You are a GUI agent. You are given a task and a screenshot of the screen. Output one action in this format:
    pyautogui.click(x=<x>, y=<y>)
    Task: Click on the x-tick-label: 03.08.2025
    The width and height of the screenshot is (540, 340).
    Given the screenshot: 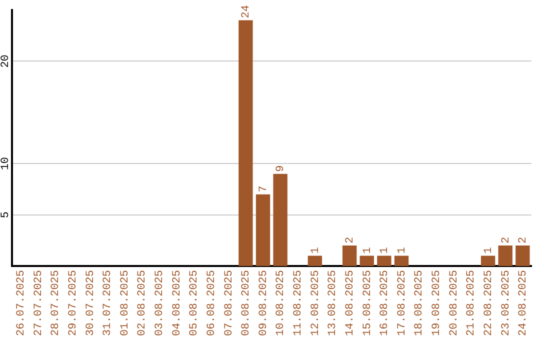 What is the action you would take?
    pyautogui.click(x=160, y=303)
    